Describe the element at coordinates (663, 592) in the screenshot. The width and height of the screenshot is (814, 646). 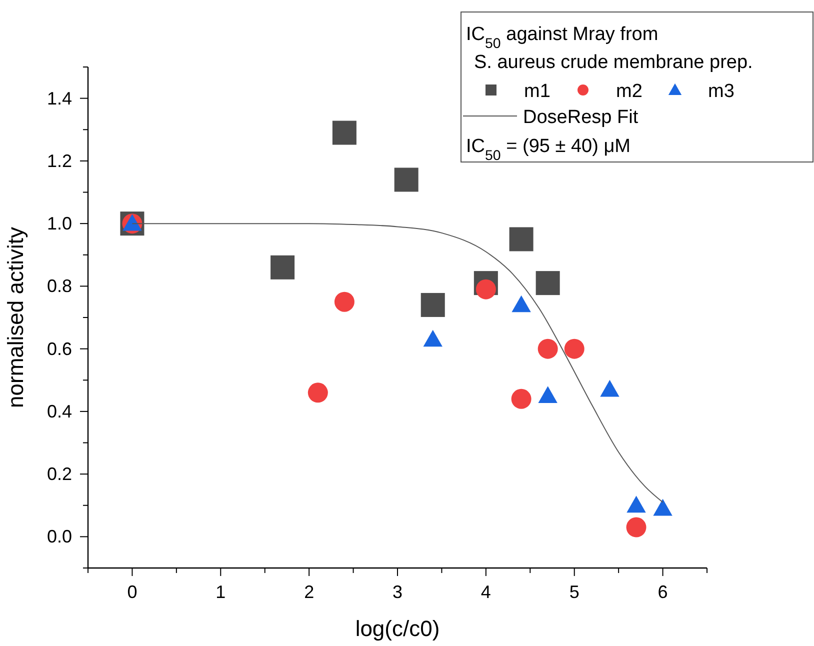
I see `x-tick-label: 6` at that location.